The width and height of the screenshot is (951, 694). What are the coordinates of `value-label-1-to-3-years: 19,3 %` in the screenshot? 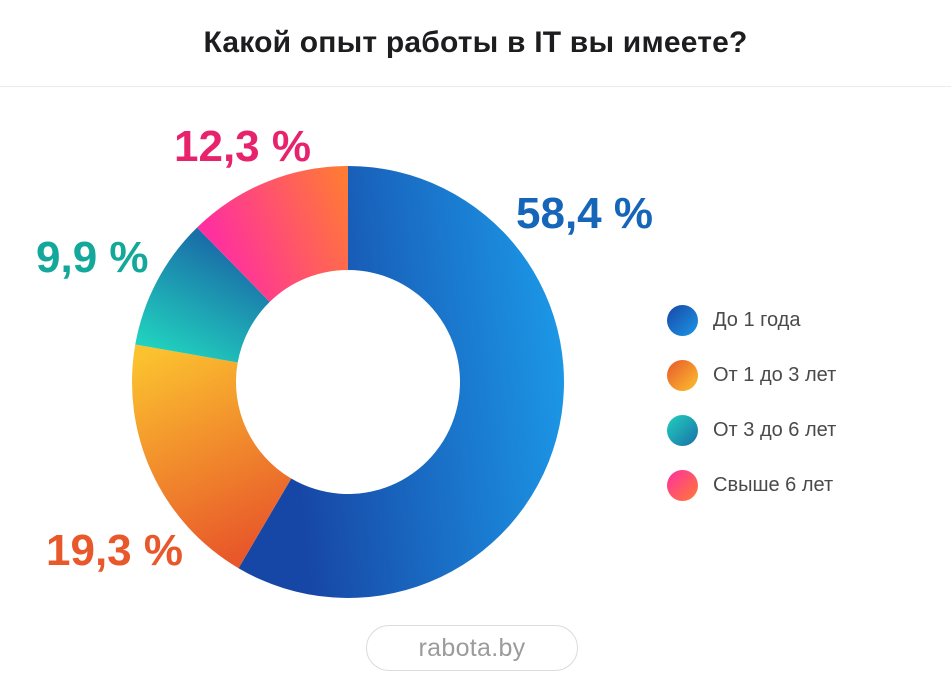 It's located at (114, 550).